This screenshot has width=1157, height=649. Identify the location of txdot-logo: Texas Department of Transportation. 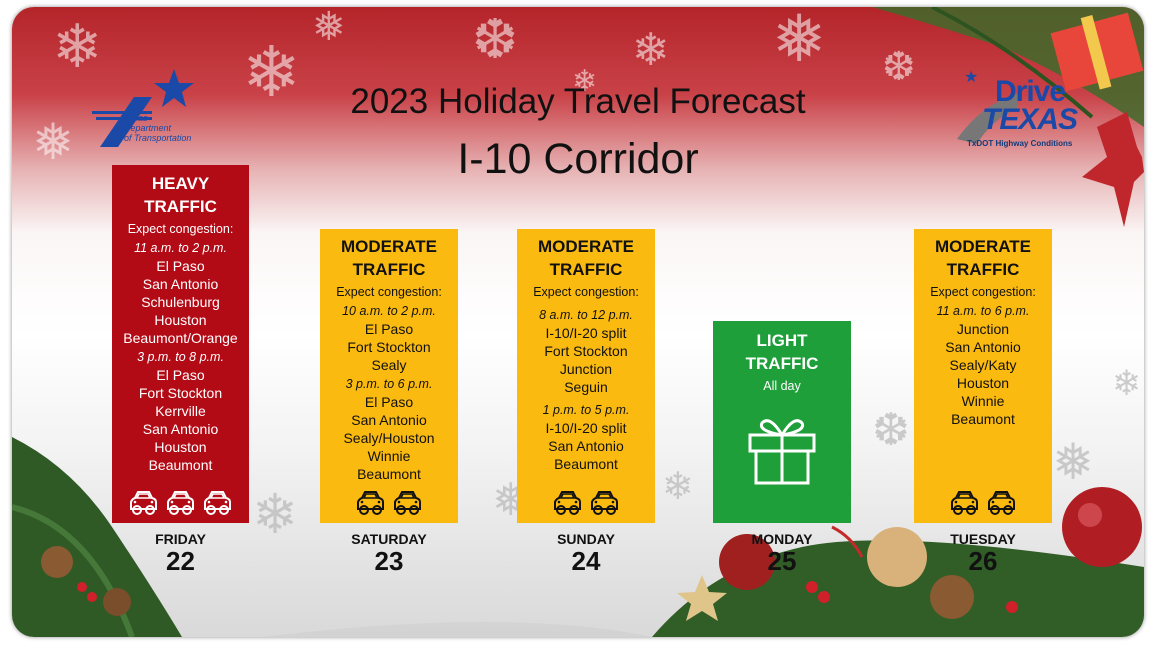
(147, 112).